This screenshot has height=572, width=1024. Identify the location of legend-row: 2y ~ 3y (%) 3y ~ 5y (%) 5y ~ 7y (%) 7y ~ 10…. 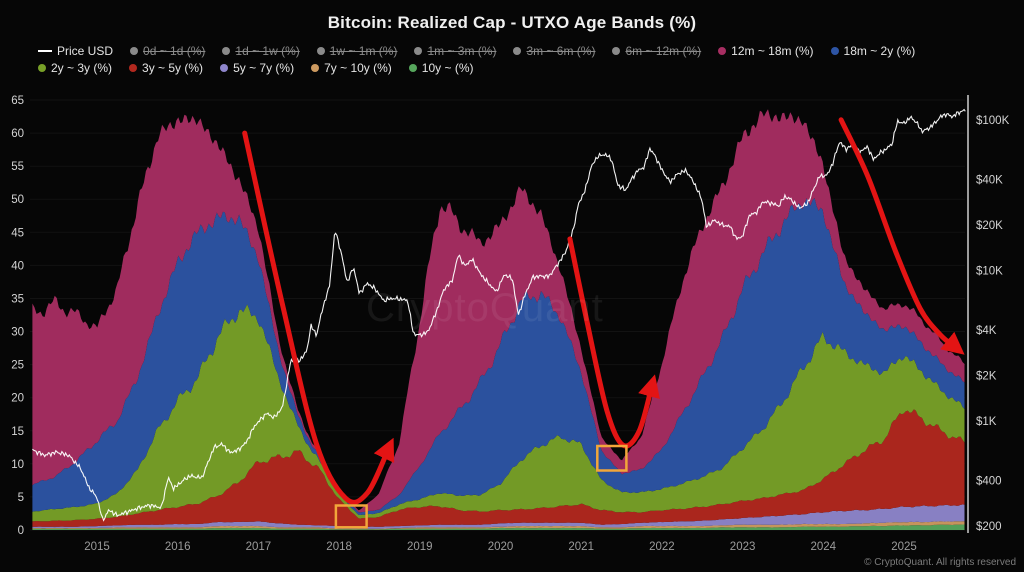
(485, 68).